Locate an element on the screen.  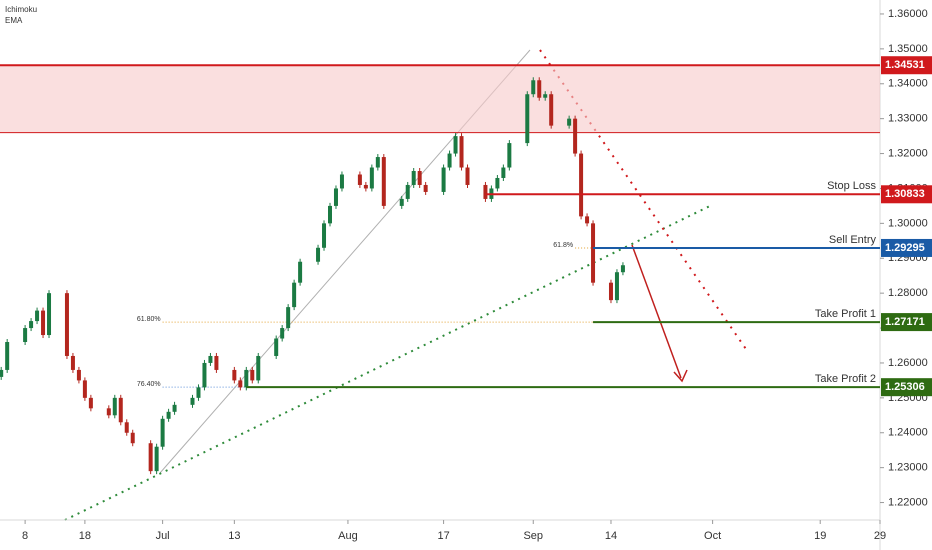
y-tick-label: 1.23000 is located at coordinates (908, 468).